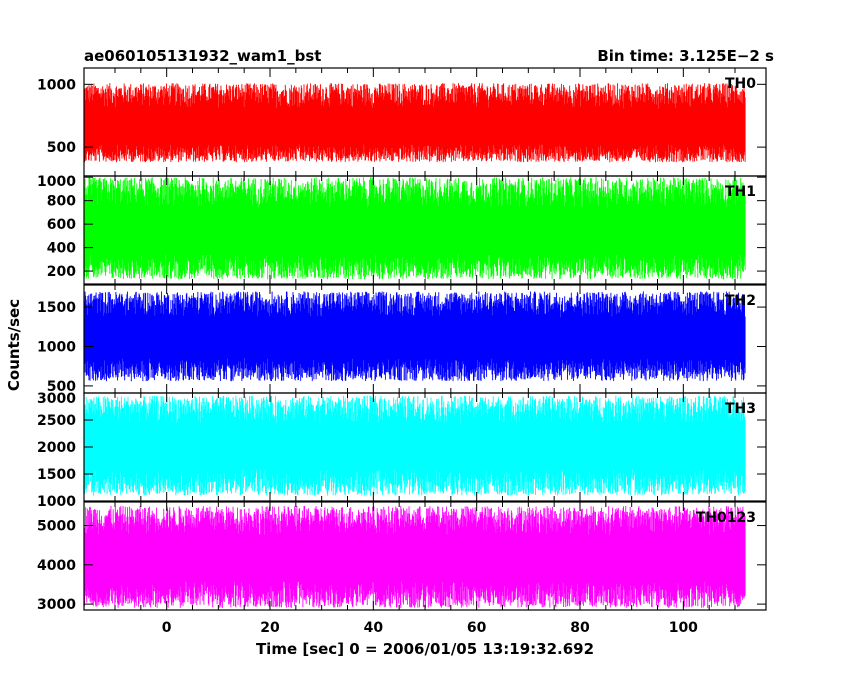 This screenshot has height=680, width=850. What do you see at coordinates (726, 518) in the screenshot?
I see `panel-label: TH0123` at bounding box center [726, 518].